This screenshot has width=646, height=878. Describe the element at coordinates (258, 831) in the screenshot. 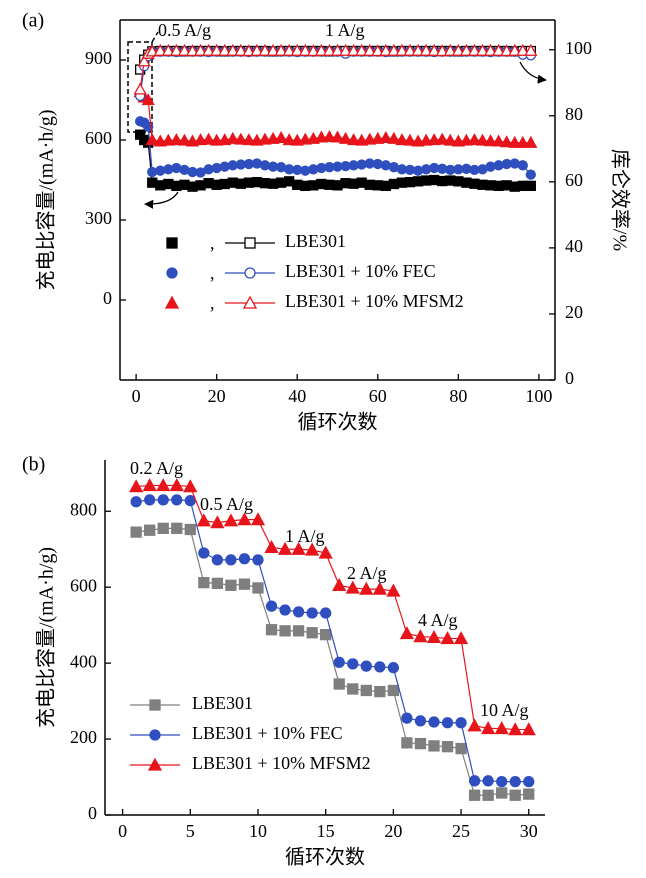

I see `x-tick-label: 10` at that location.